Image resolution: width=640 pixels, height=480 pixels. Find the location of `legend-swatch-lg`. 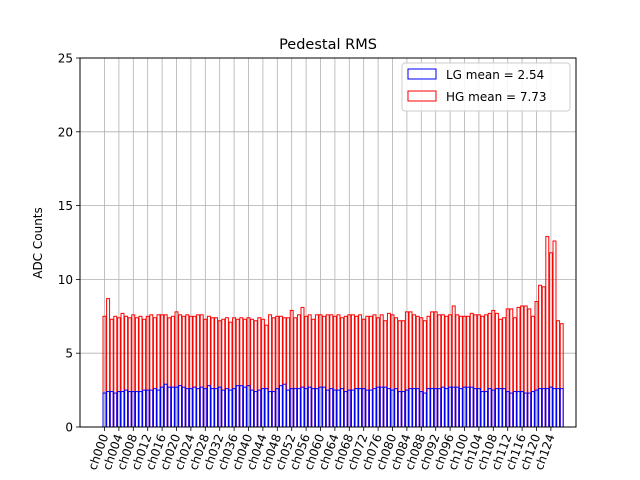

legend-swatch-lg is located at coordinates (422, 74).